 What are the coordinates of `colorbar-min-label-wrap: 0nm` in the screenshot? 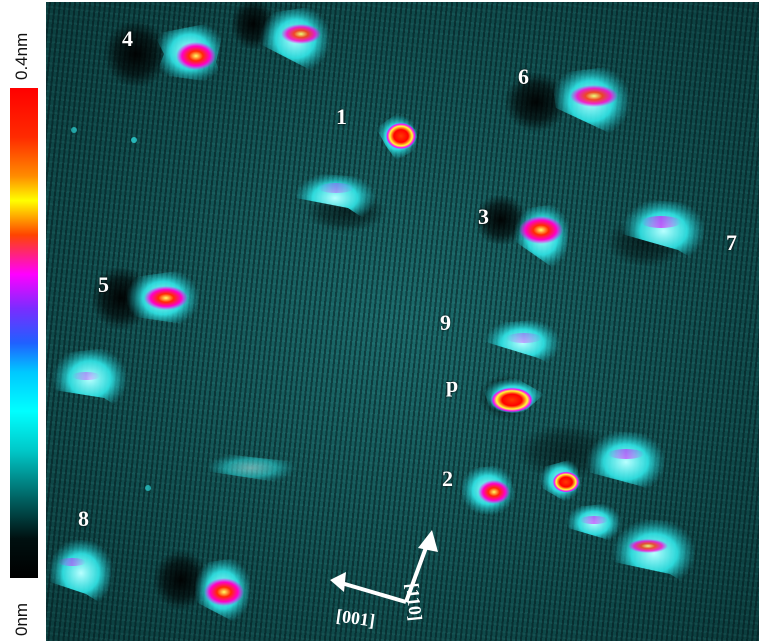 It's located at (23, 610).